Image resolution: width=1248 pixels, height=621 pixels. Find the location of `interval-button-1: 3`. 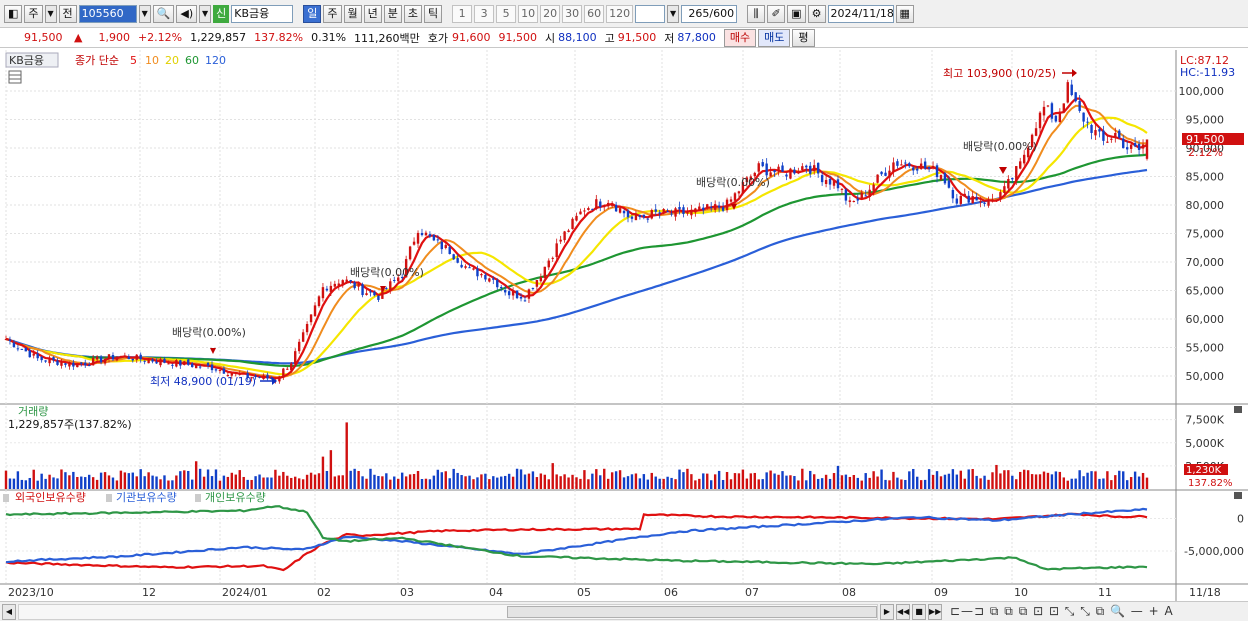

interval-button-1: 3 is located at coordinates (484, 13).